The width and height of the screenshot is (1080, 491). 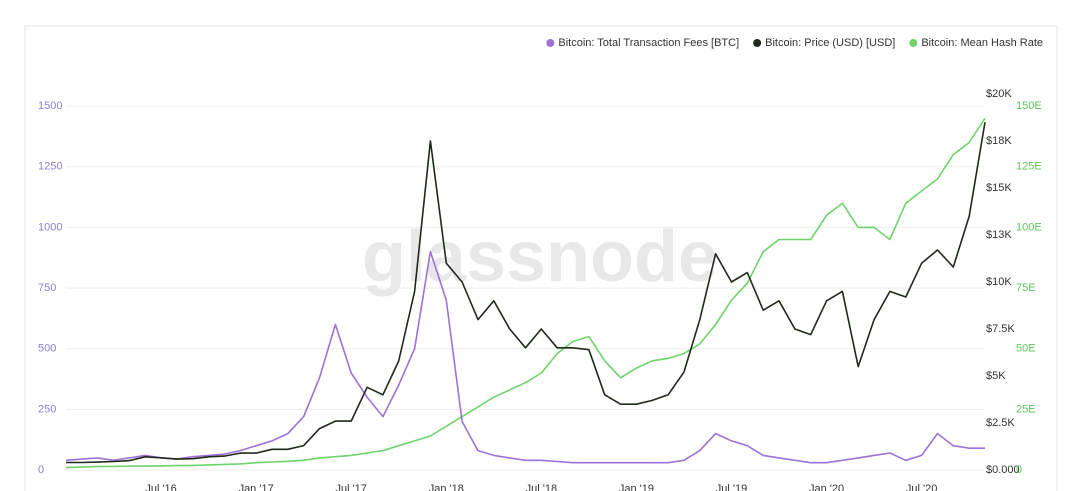 What do you see at coordinates (999, 282) in the screenshot?
I see `y2-tick-label: $10K` at bounding box center [999, 282].